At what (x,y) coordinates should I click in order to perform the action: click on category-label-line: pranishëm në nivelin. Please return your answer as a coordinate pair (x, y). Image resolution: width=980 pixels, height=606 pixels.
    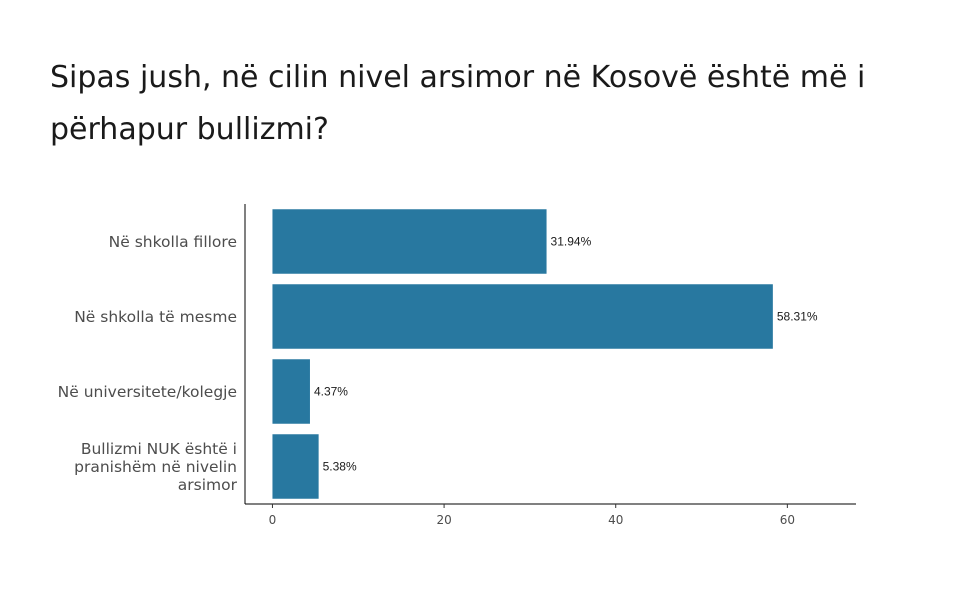
    Looking at the image, I should click on (155, 467).